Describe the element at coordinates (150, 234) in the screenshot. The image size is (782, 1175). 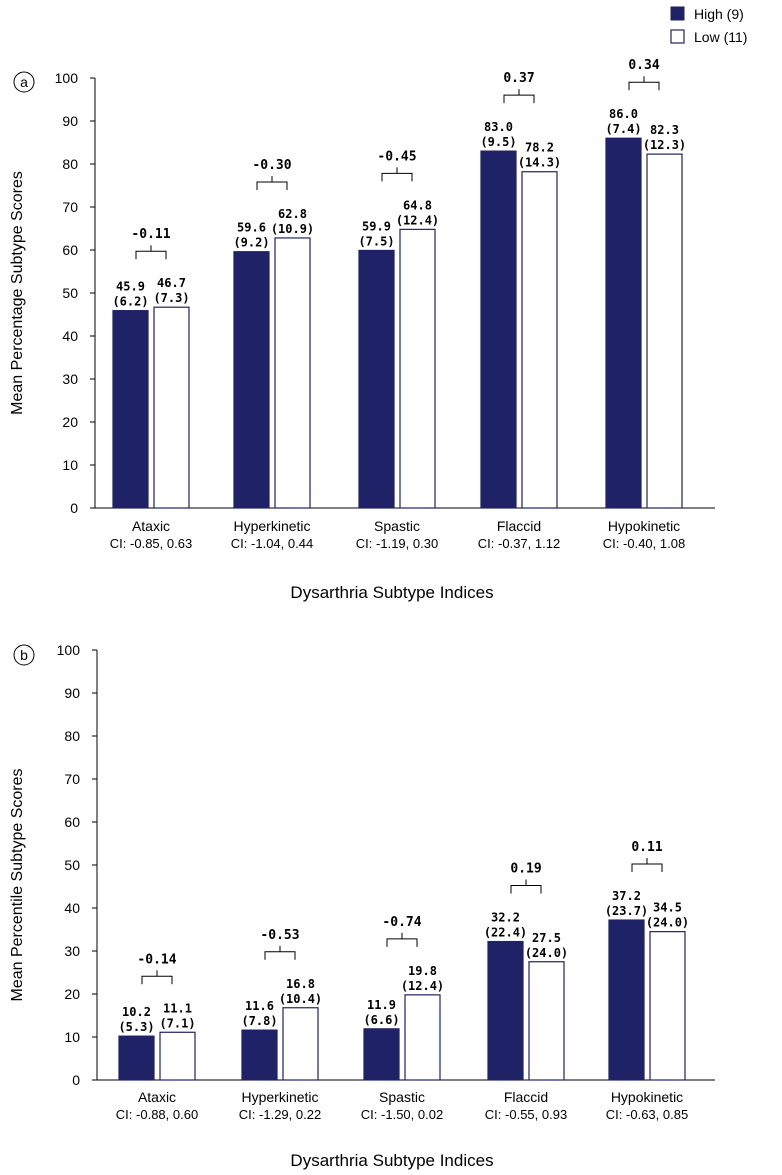
I see `effect-size-label: -0.11` at that location.